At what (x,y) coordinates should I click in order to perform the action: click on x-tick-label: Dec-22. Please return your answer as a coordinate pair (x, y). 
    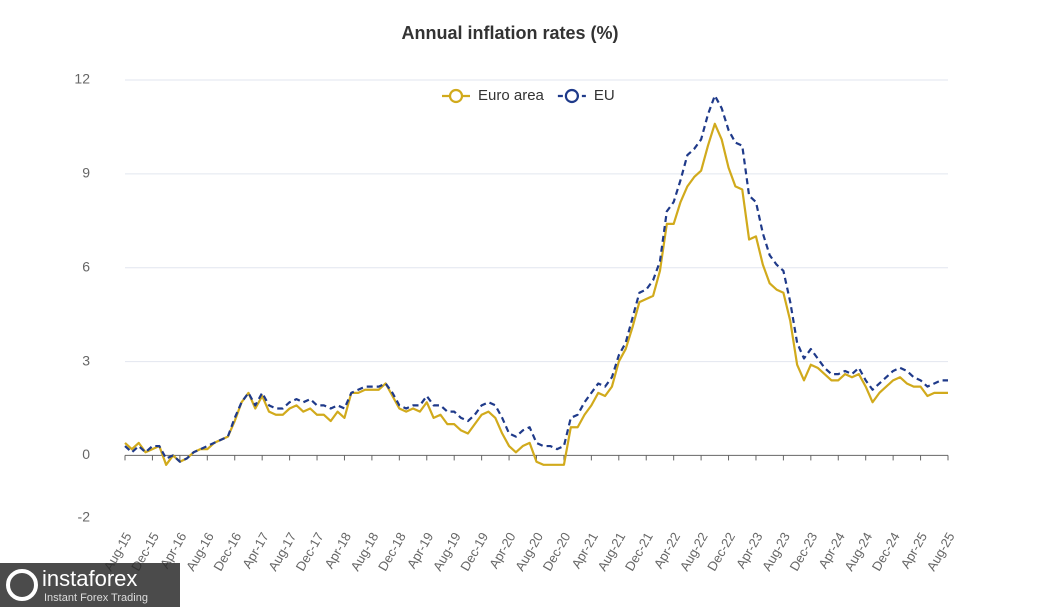
    Looking at the image, I should click on (721, 552).